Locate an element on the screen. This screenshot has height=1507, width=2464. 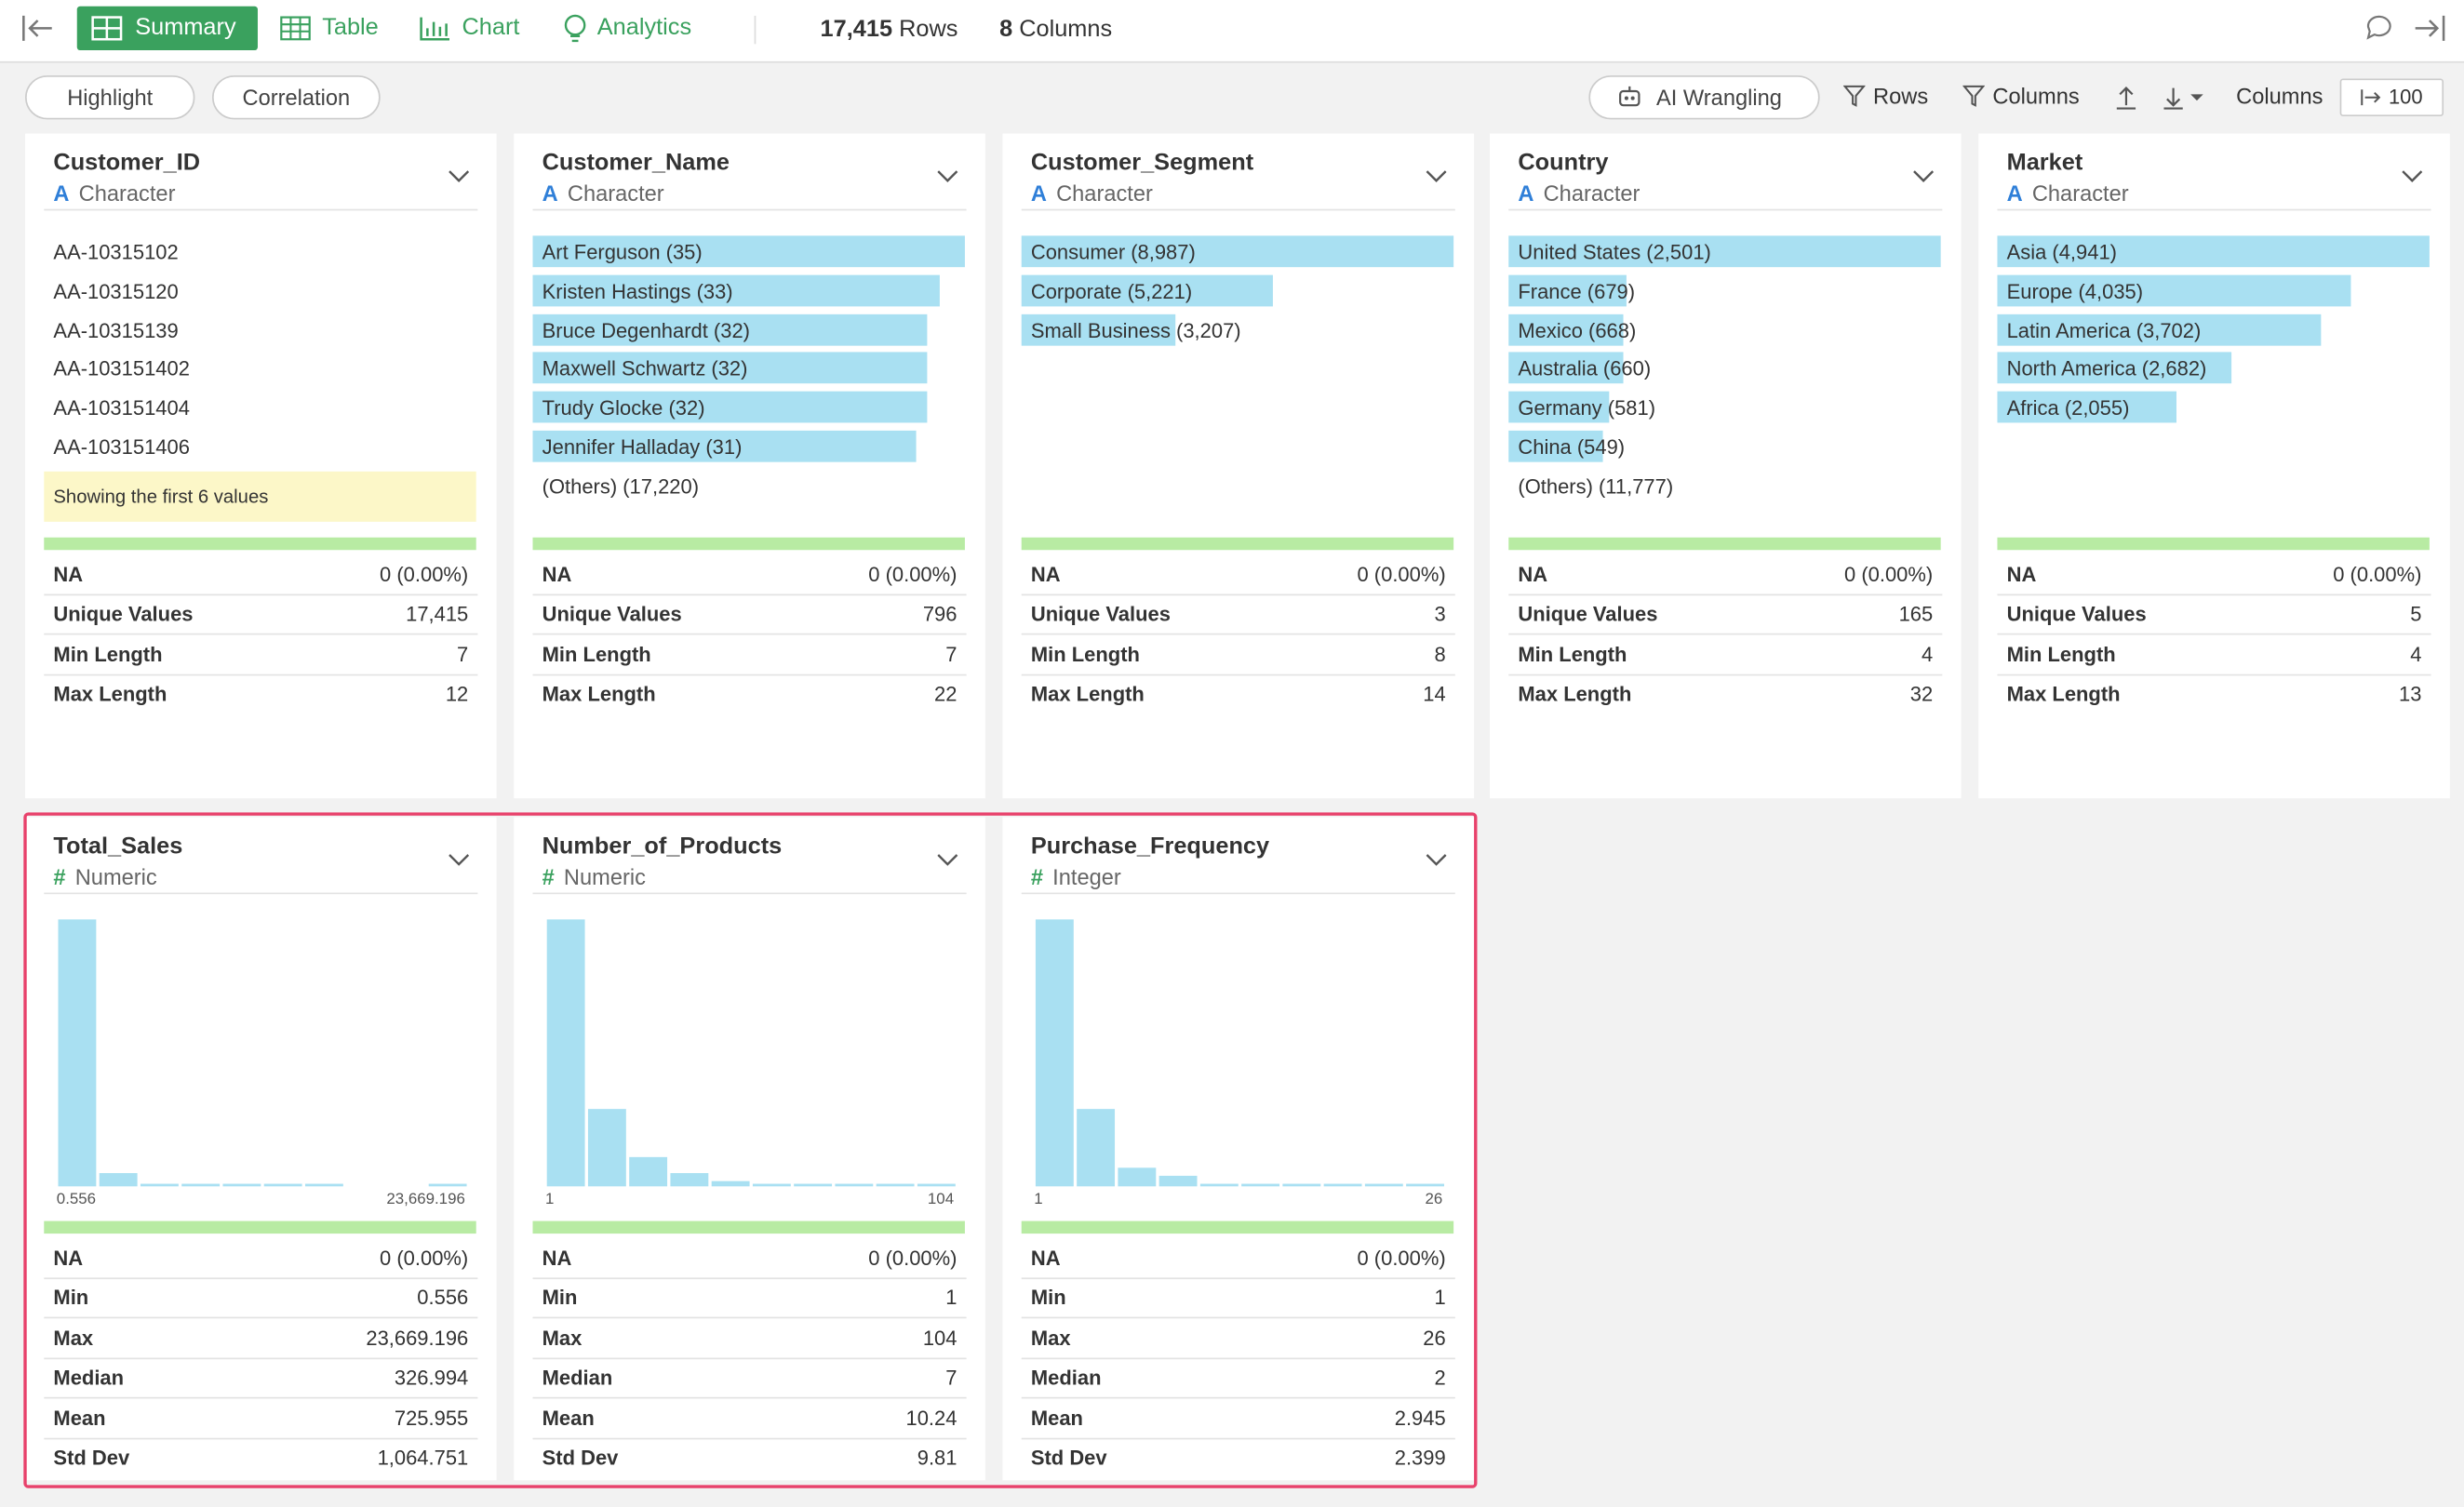
stat-value: 165 is located at coordinates (1916, 614).